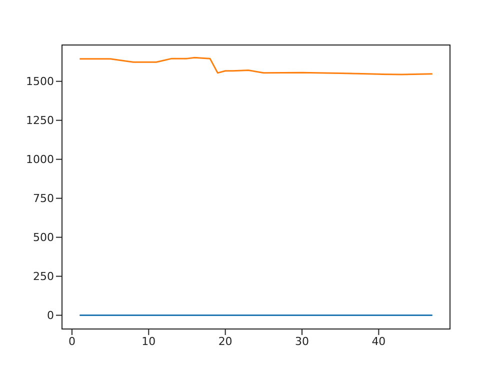  I want to click on y-tick-label: 750, so click(43, 199).